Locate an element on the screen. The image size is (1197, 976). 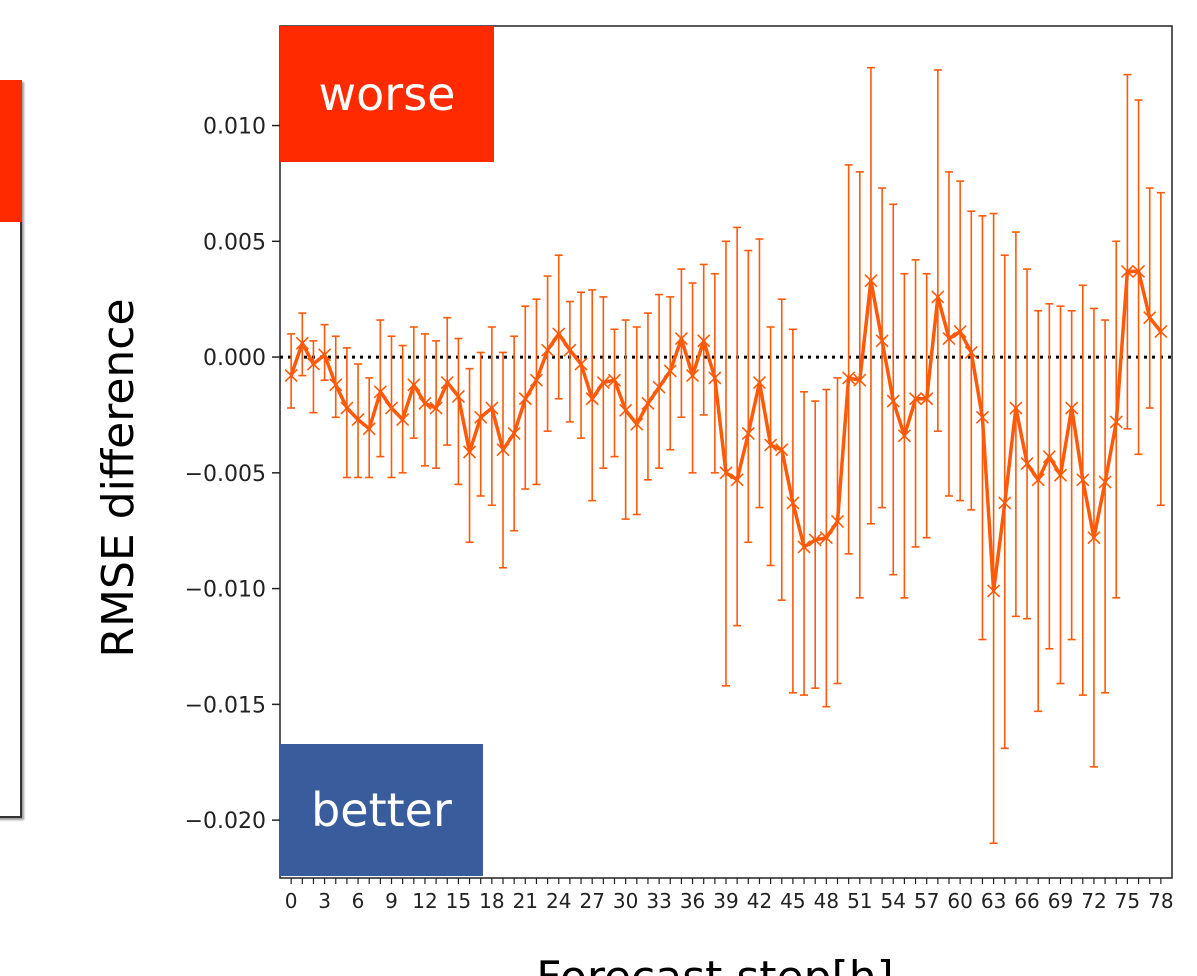
x-tick-label: 9 is located at coordinates (391, 901).